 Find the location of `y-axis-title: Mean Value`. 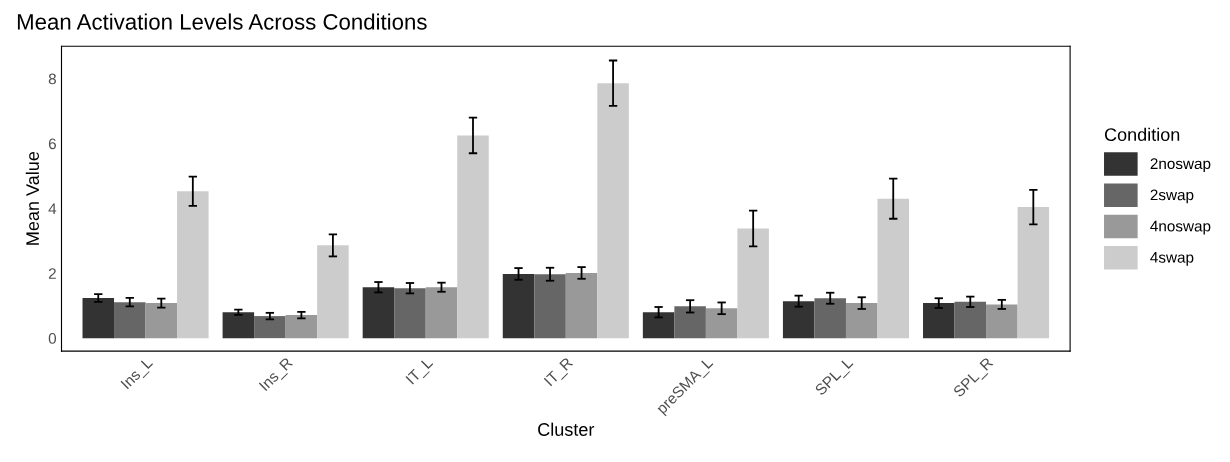

y-axis-title: Mean Value is located at coordinates (32, 198).